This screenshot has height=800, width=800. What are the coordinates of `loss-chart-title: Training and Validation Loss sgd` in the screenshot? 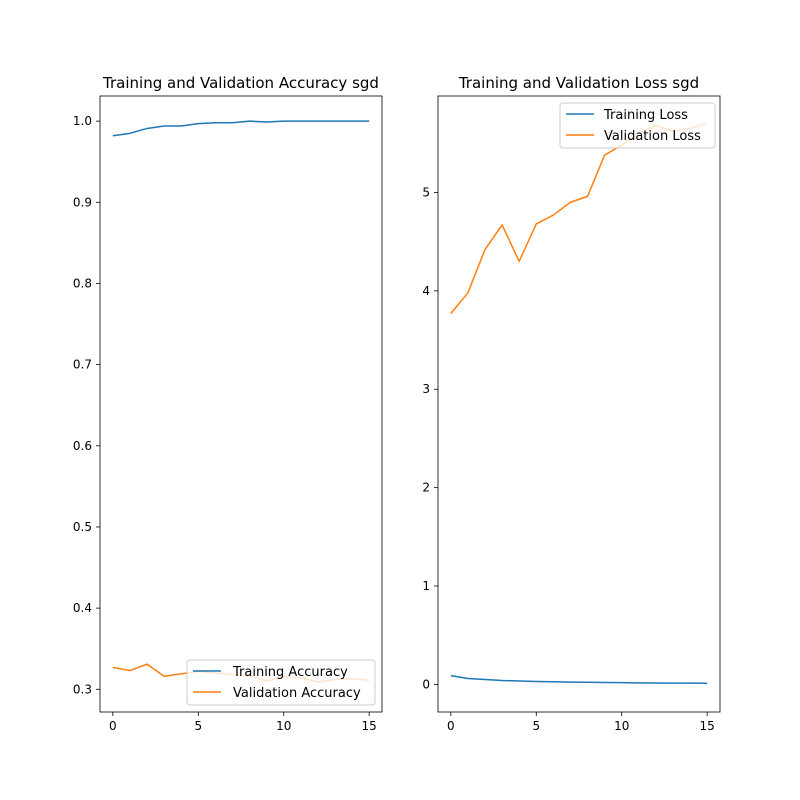 It's located at (578, 83).